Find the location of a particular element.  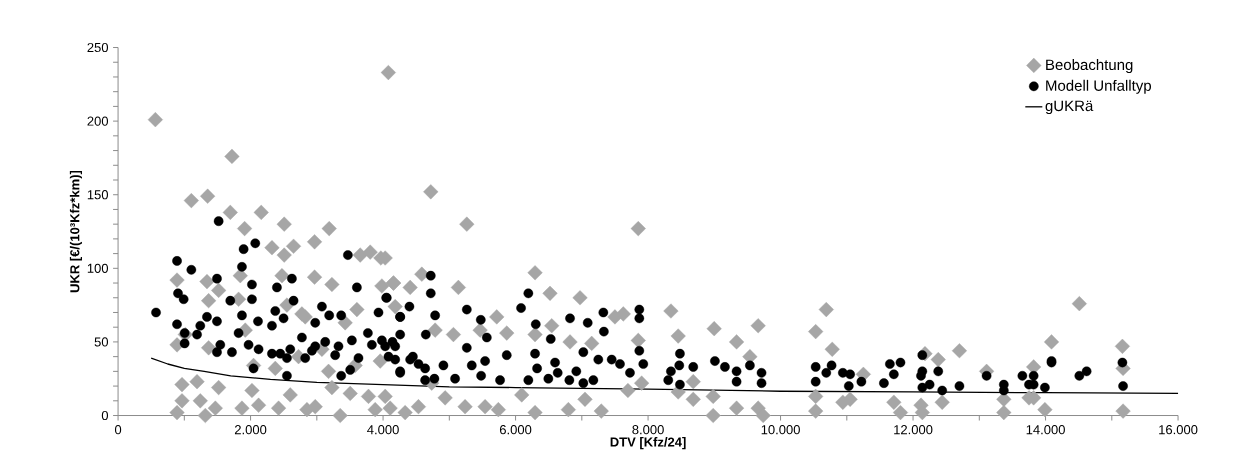

legend-label: Beobachtung is located at coordinates (1089, 66).